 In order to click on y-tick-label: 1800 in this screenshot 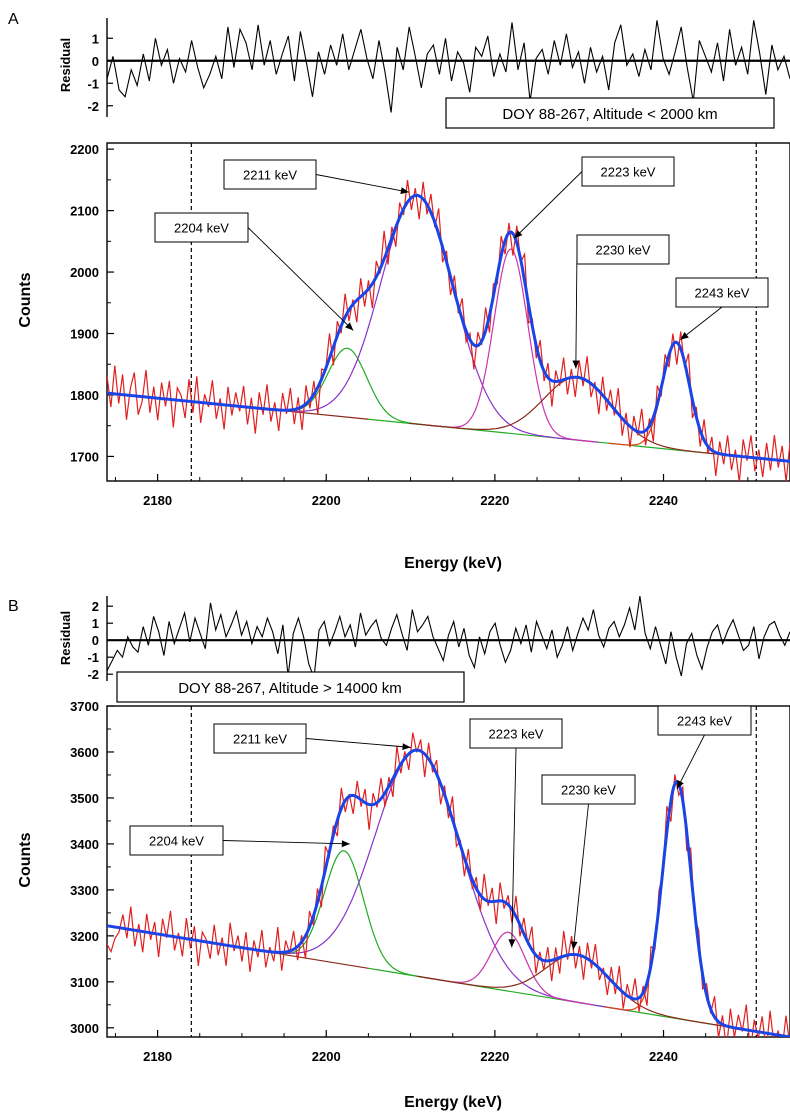, I will do `click(84, 395)`.